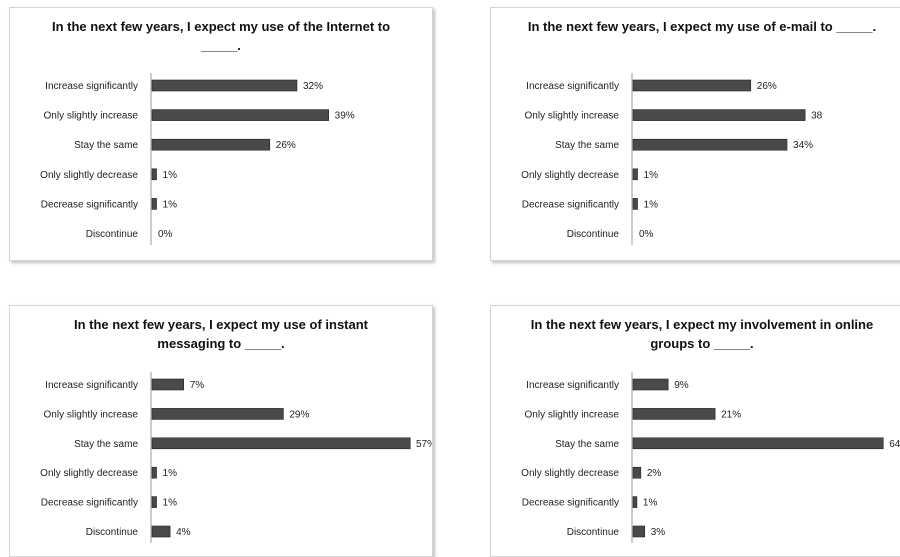 Image resolution: width=900 pixels, height=557 pixels. What do you see at coordinates (654, 473) in the screenshot?
I see `data-label: 2%` at bounding box center [654, 473].